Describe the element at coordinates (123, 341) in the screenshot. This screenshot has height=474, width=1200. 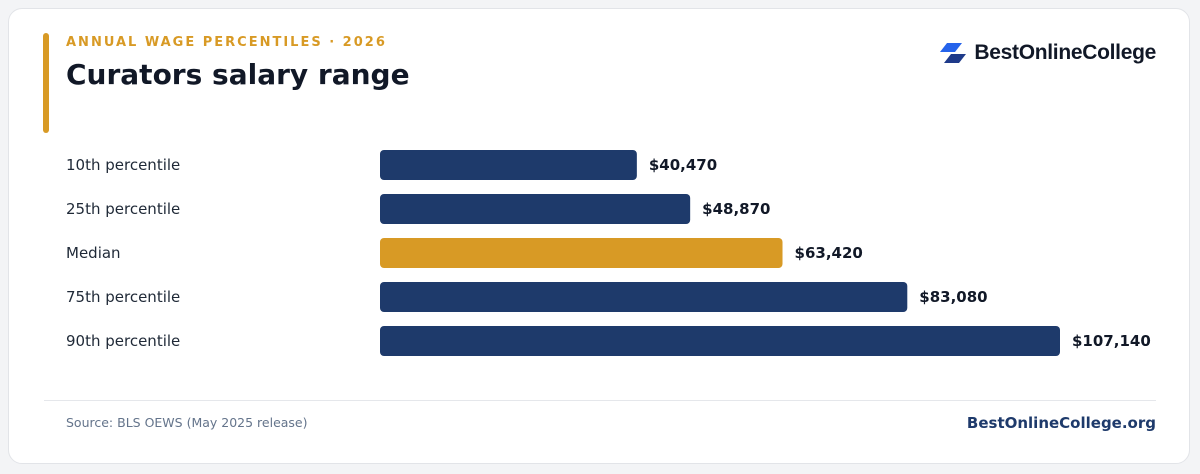
I see `category-label: 90th percentile` at that location.